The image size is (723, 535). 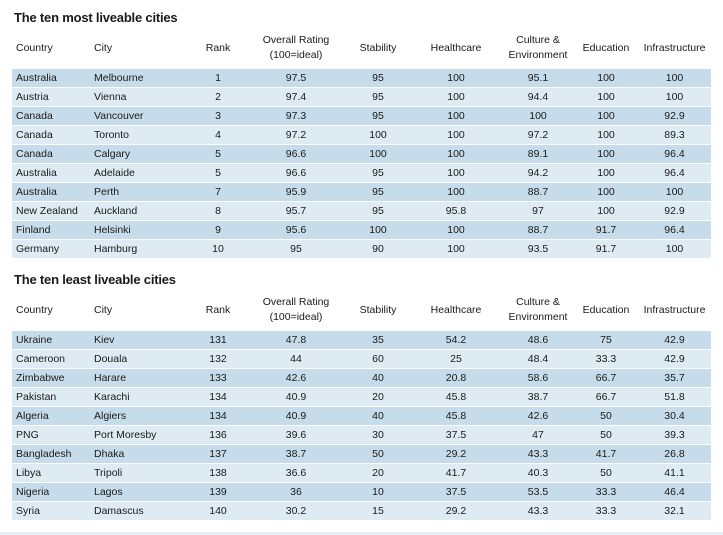 I want to click on cell-stability: 100, so click(x=378, y=230).